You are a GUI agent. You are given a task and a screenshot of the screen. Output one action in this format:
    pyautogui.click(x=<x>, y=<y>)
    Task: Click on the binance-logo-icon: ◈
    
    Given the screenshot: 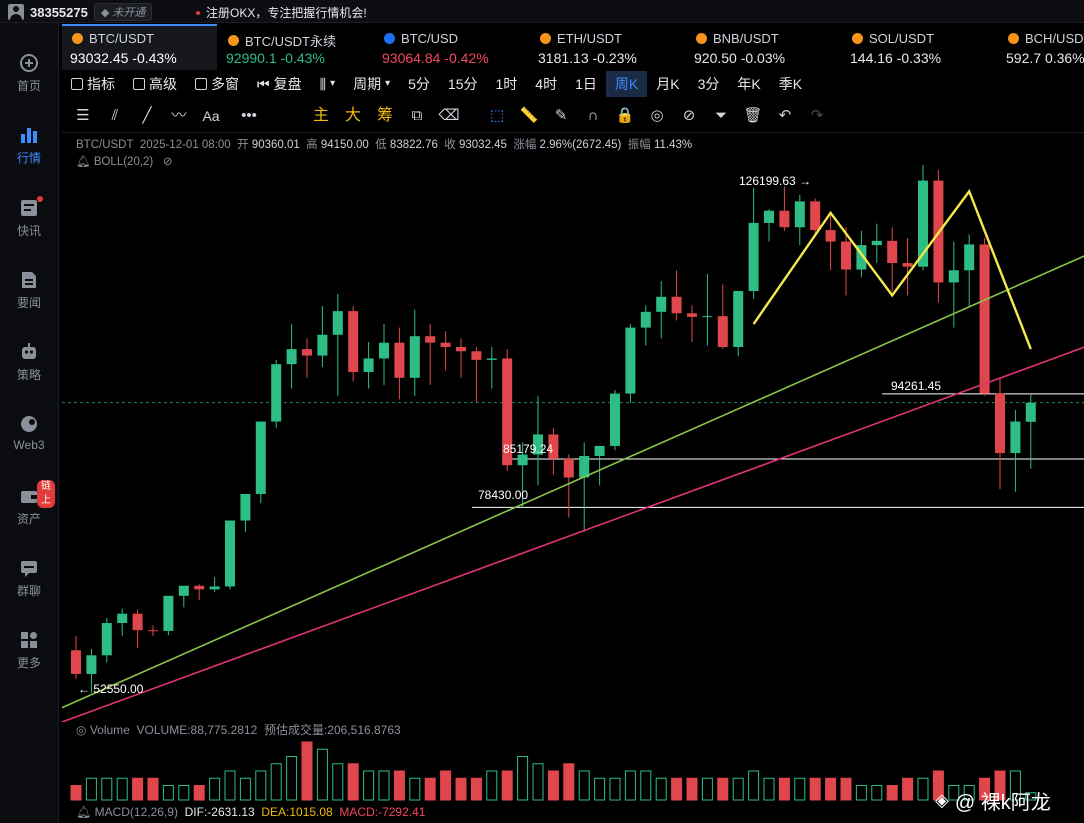 What is the action you would take?
    pyautogui.click(x=942, y=800)
    